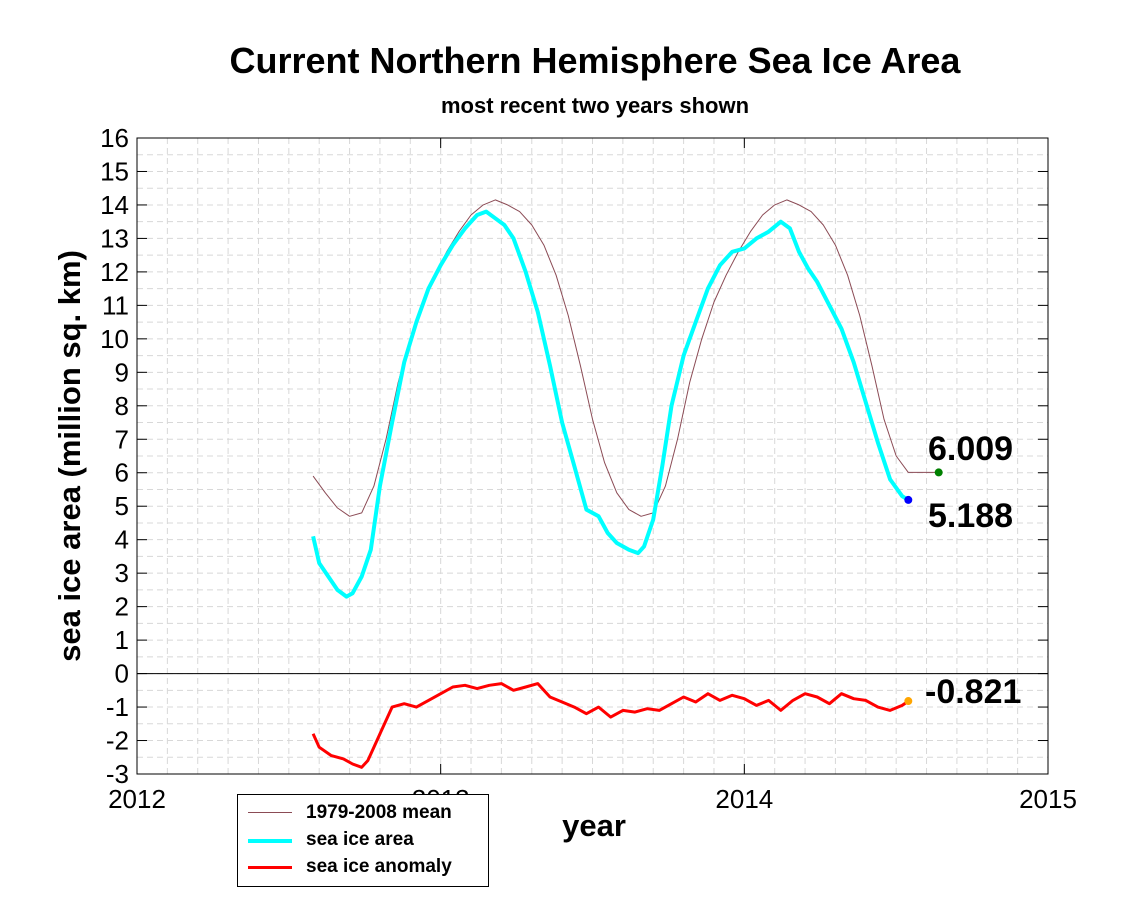 The image size is (1122, 912). What do you see at coordinates (122, 372) in the screenshot?
I see `y-tick-label: 9` at bounding box center [122, 372].